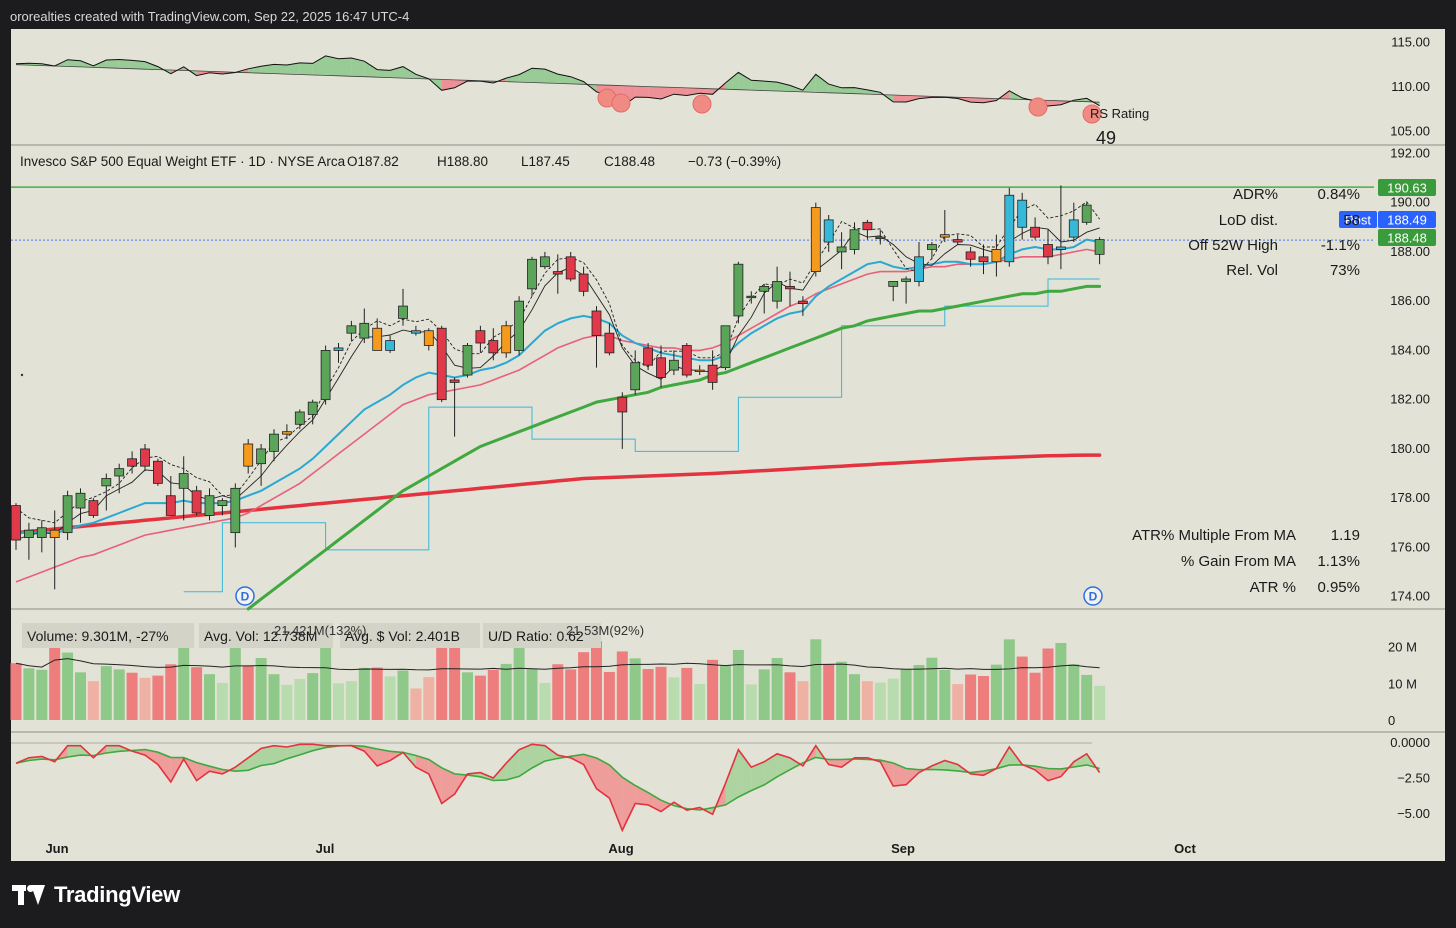 This screenshot has width=1456, height=928. I want to click on price-tick-label: 180.00, so click(1410, 448).